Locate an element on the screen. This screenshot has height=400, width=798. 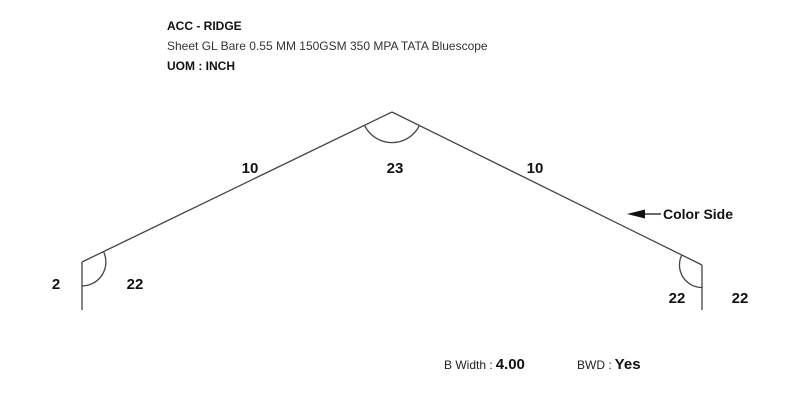
right-leg-length-label: 10 is located at coordinates (535, 168).